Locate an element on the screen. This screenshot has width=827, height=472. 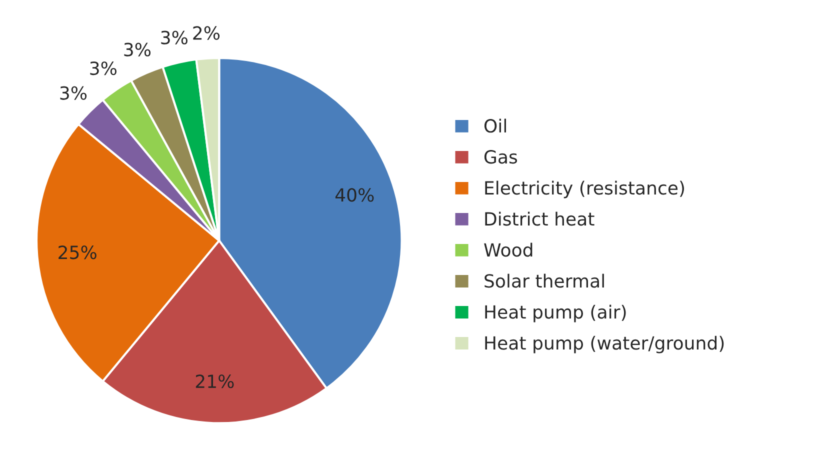
legend-label: Solar thermal is located at coordinates (544, 281).